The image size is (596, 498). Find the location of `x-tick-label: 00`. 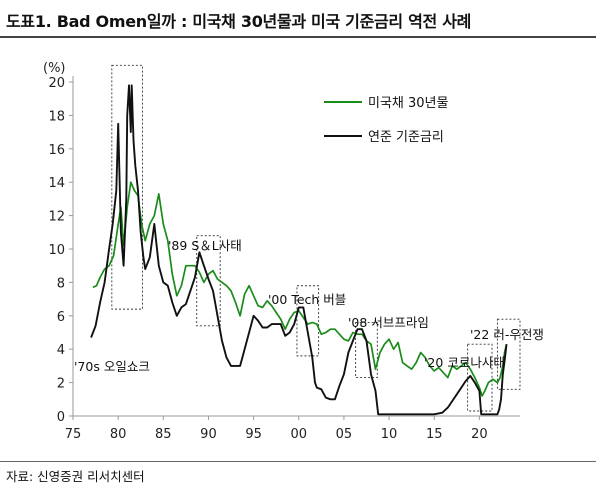

x-tick-label: 00 is located at coordinates (298, 434).